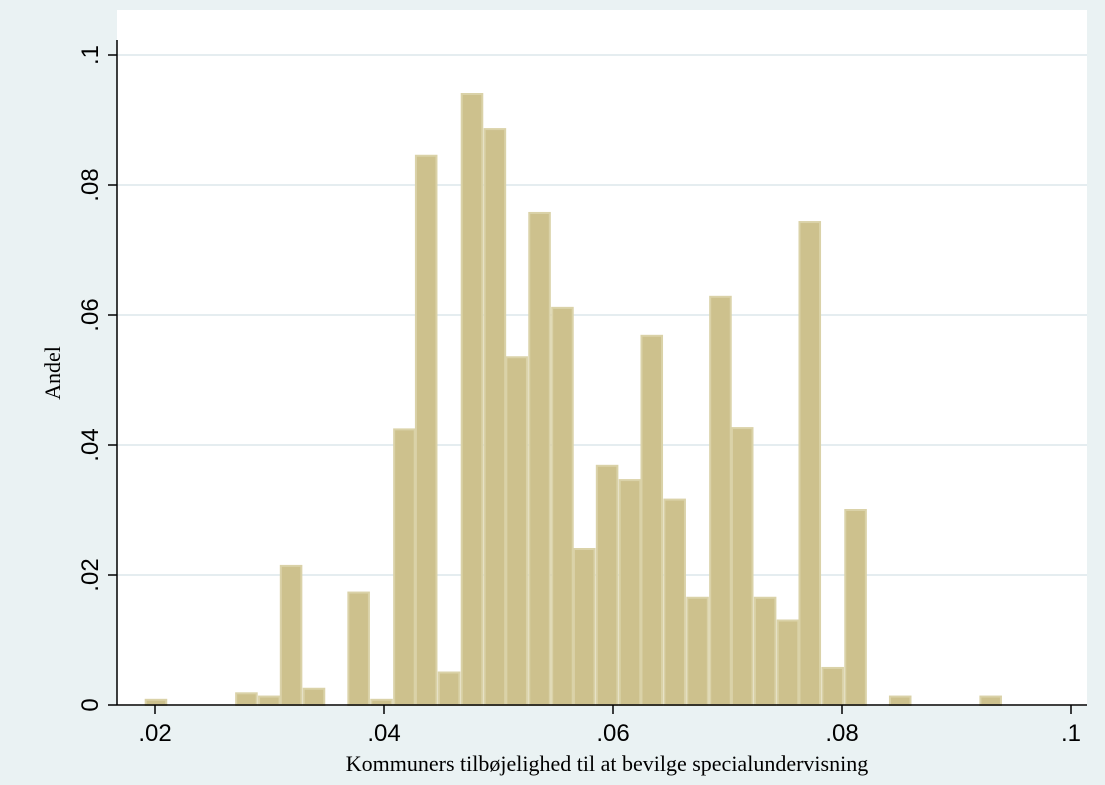 The width and height of the screenshot is (1105, 785). I want to click on y-tick-label: .1, so click(90, 55).